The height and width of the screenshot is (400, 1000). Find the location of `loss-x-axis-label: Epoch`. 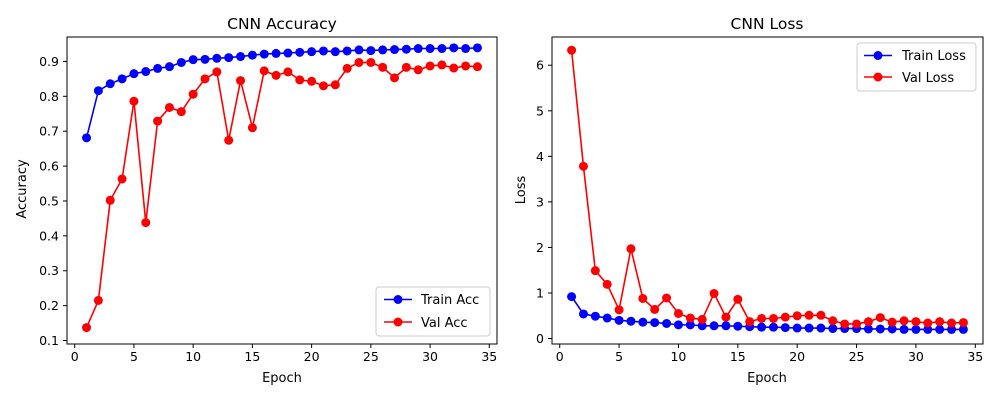

loss-x-axis-label: Epoch is located at coordinates (767, 378).